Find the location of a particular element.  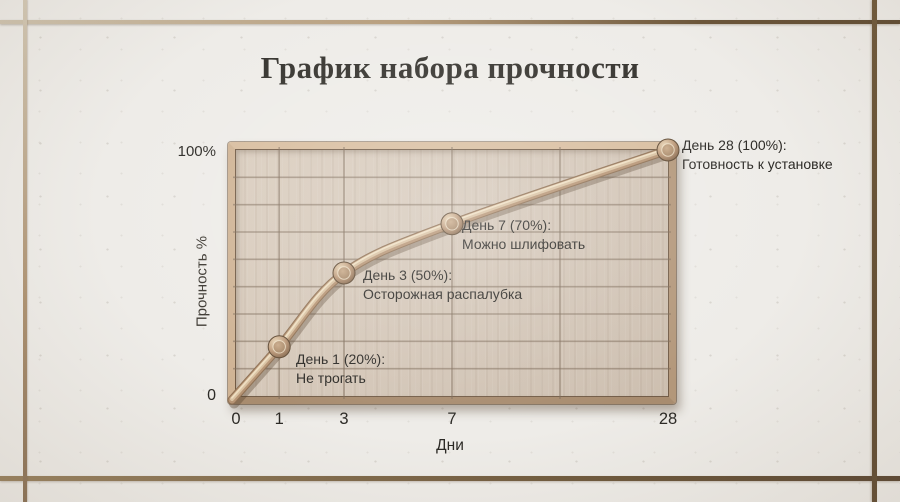

annotation-day-28: День 28 (100%): Готовность к установке is located at coordinates (757, 155).